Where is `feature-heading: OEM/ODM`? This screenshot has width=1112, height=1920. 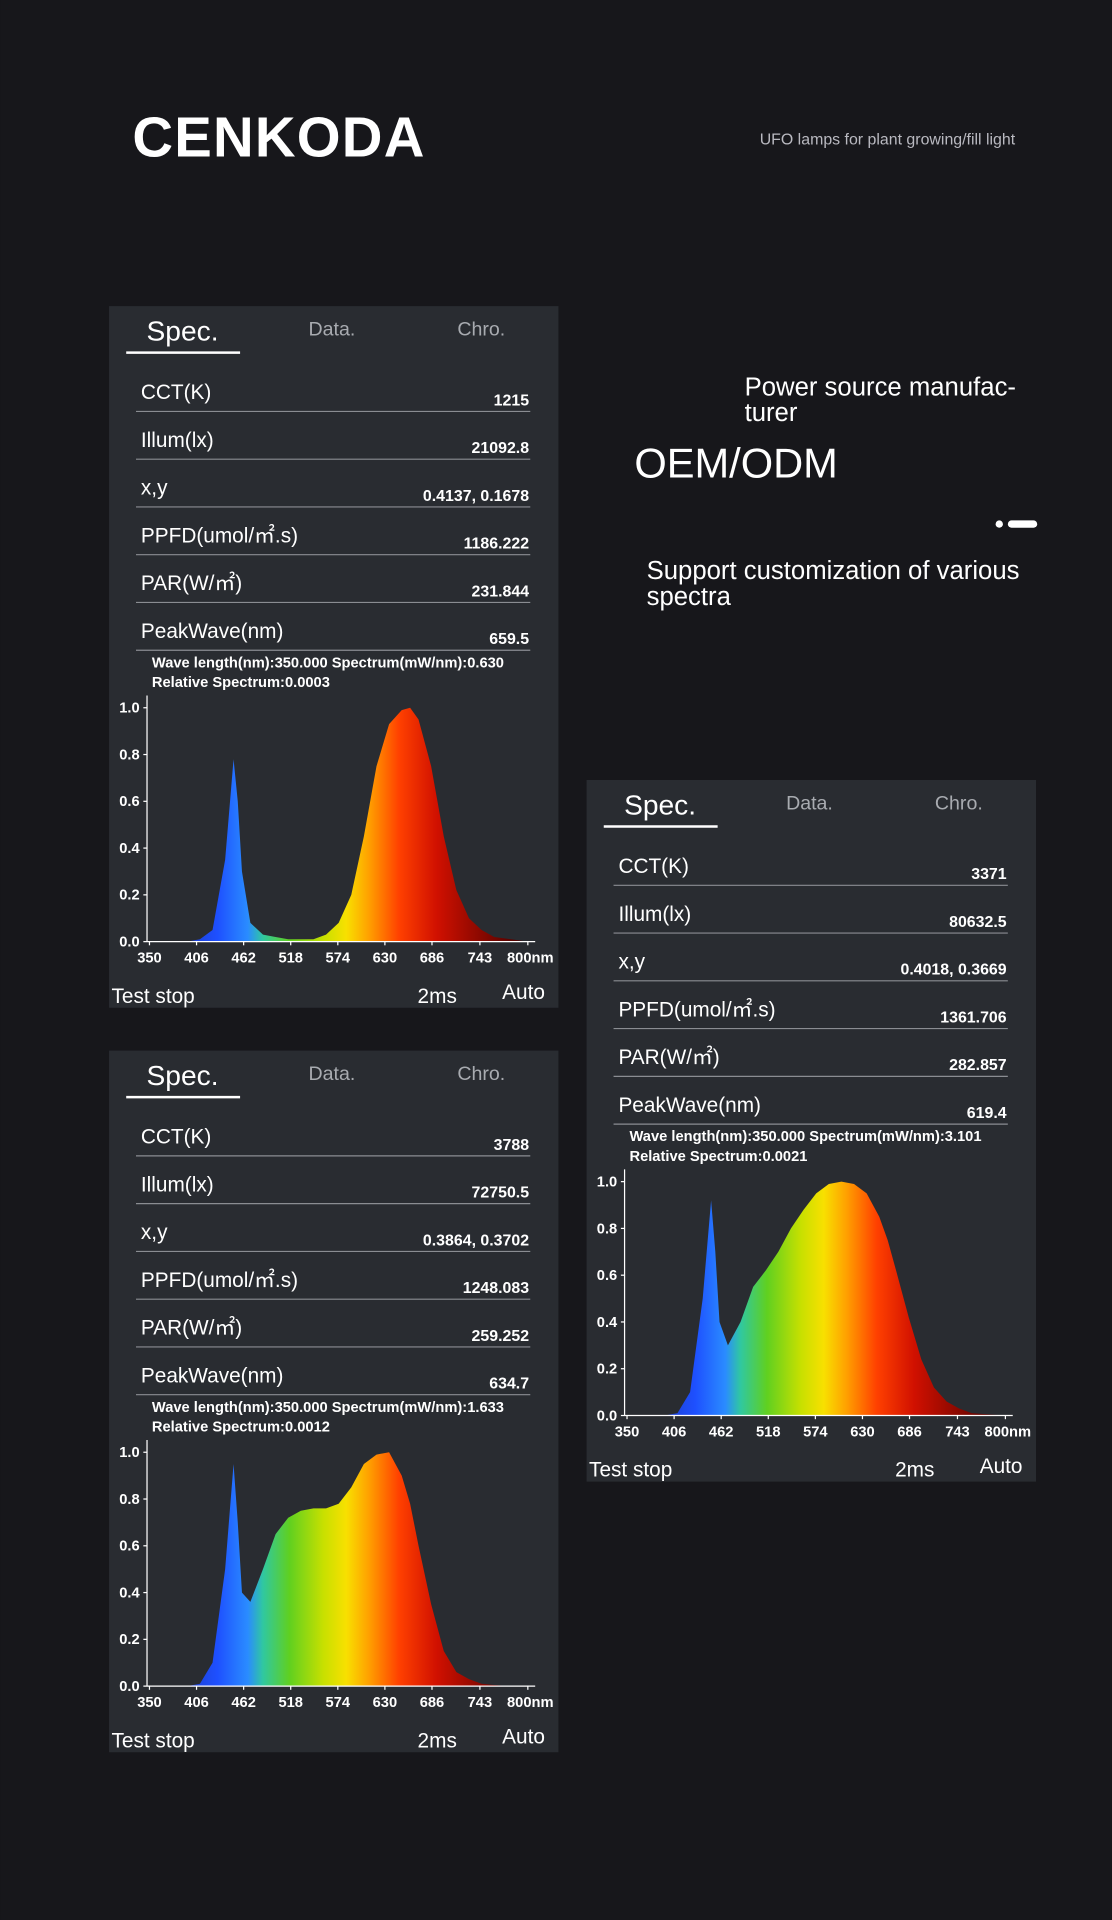 feature-heading: OEM/ODM is located at coordinates (735, 463).